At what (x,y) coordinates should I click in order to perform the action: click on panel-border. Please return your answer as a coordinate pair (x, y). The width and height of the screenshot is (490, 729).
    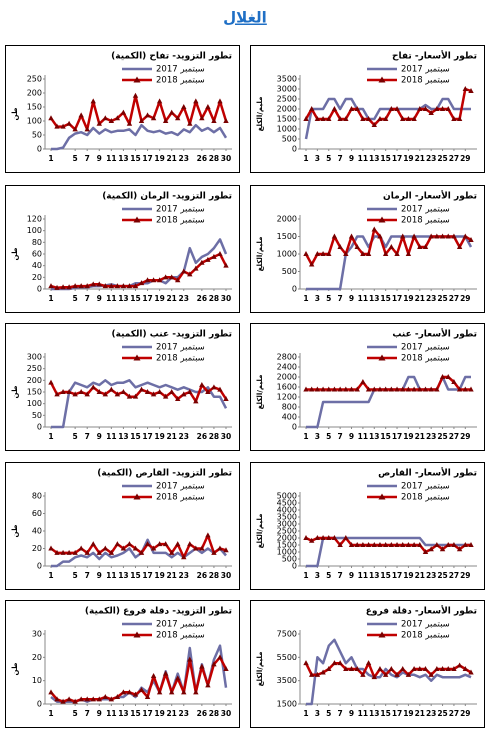
    Looking at the image, I should click on (122, 249).